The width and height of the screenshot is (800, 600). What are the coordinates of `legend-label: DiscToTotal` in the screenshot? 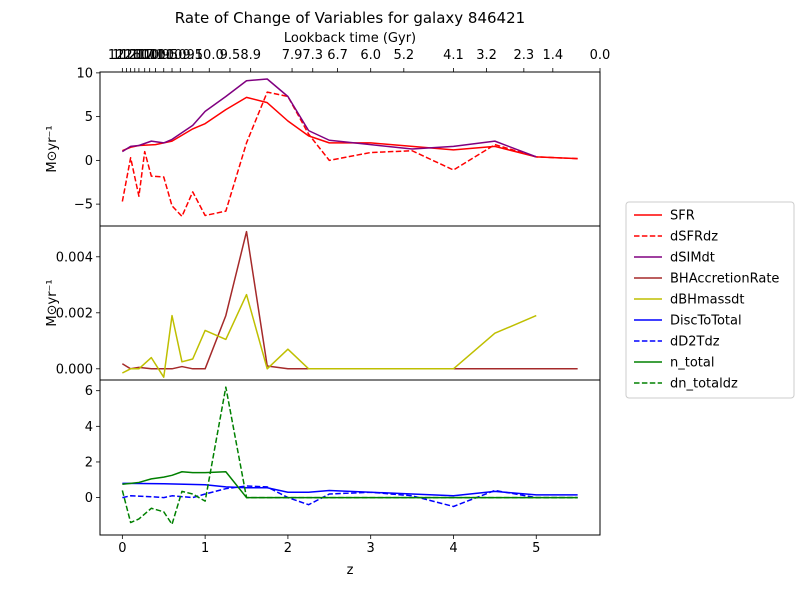 It's located at (706, 321).